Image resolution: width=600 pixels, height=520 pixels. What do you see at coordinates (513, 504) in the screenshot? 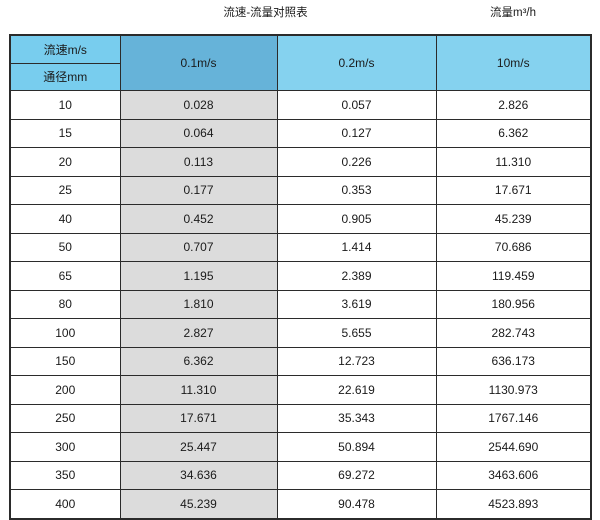
I see `cell-flow-value: 4523.893` at bounding box center [513, 504].